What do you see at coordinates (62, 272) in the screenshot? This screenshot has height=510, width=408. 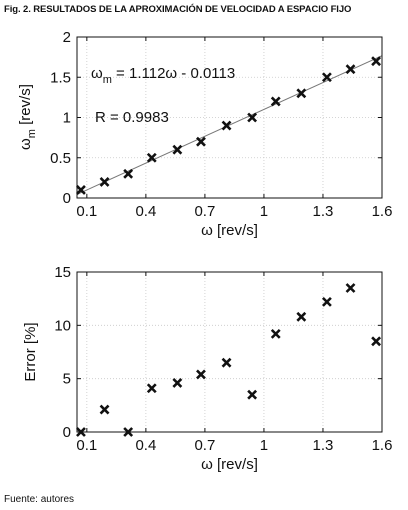 I see `chart2-y-tick-label-3: 15` at bounding box center [62, 272].